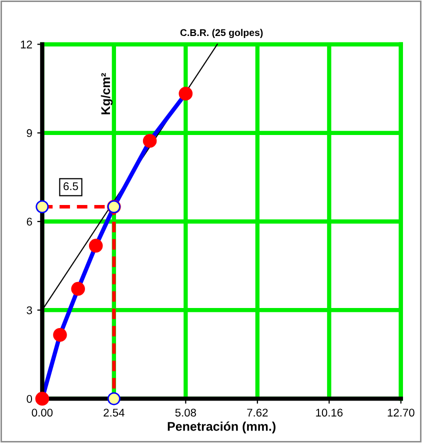 The width and height of the screenshot is (422, 443). I want to click on y-tick-label: 12, so click(26, 44).